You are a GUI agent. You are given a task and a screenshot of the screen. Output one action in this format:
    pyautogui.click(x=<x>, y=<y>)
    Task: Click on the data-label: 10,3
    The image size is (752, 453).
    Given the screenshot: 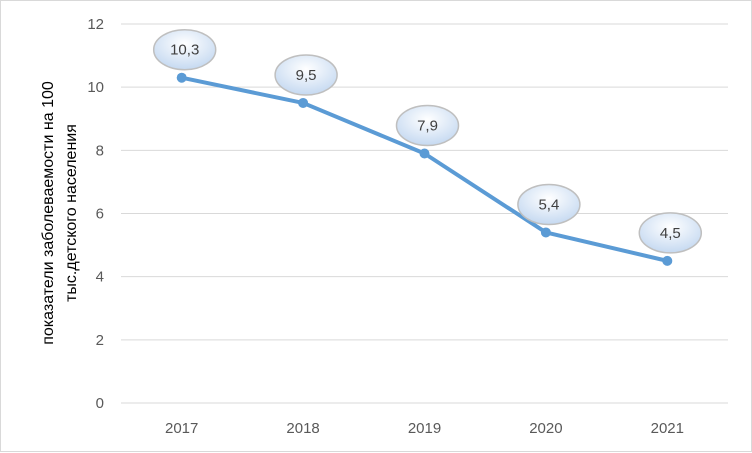 What is the action you would take?
    pyautogui.click(x=184, y=50)
    